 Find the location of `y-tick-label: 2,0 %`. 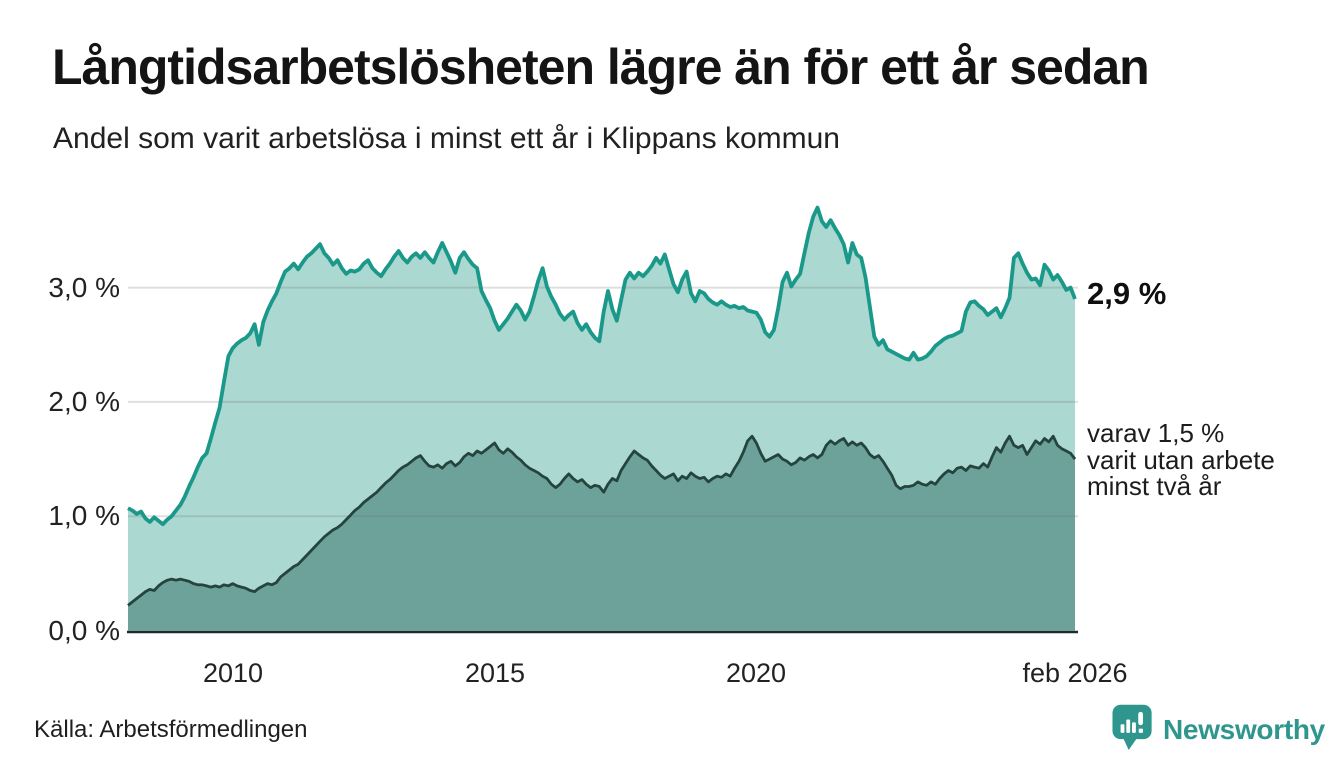

y-tick-label: 2,0 % is located at coordinates (84, 401).